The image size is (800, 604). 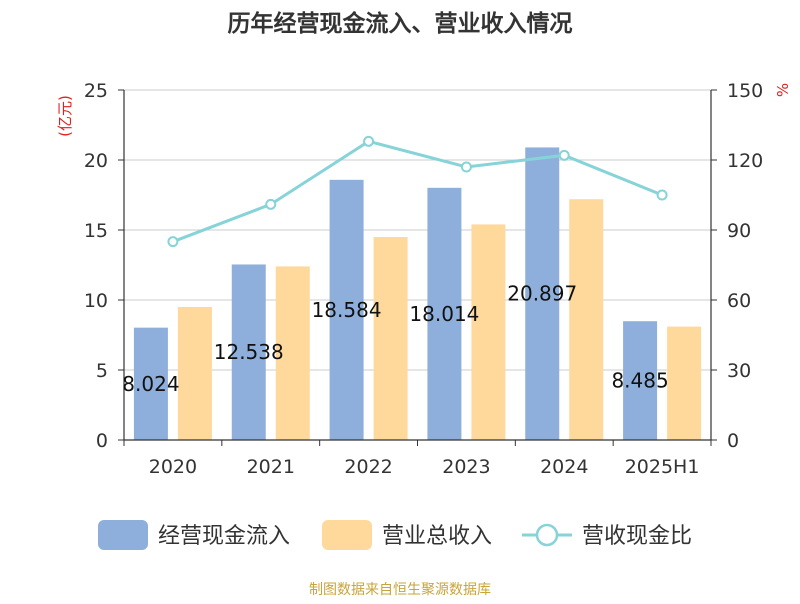 I want to click on cash-inflow-data-label: 18.014, so click(x=444, y=314).